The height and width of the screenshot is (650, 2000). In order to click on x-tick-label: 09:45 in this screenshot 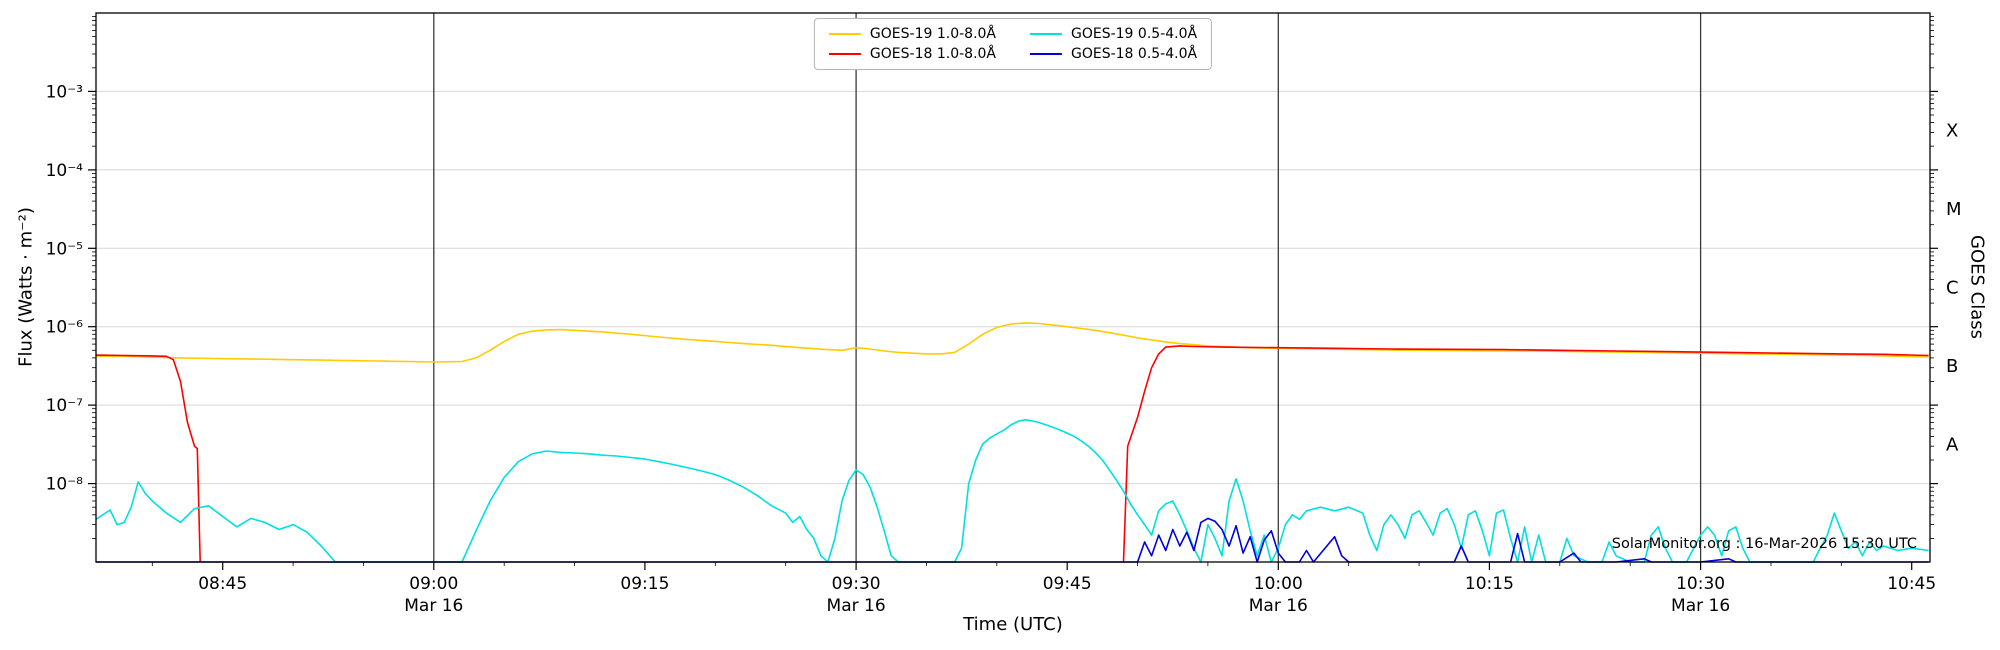, I will do `click(1067, 584)`.